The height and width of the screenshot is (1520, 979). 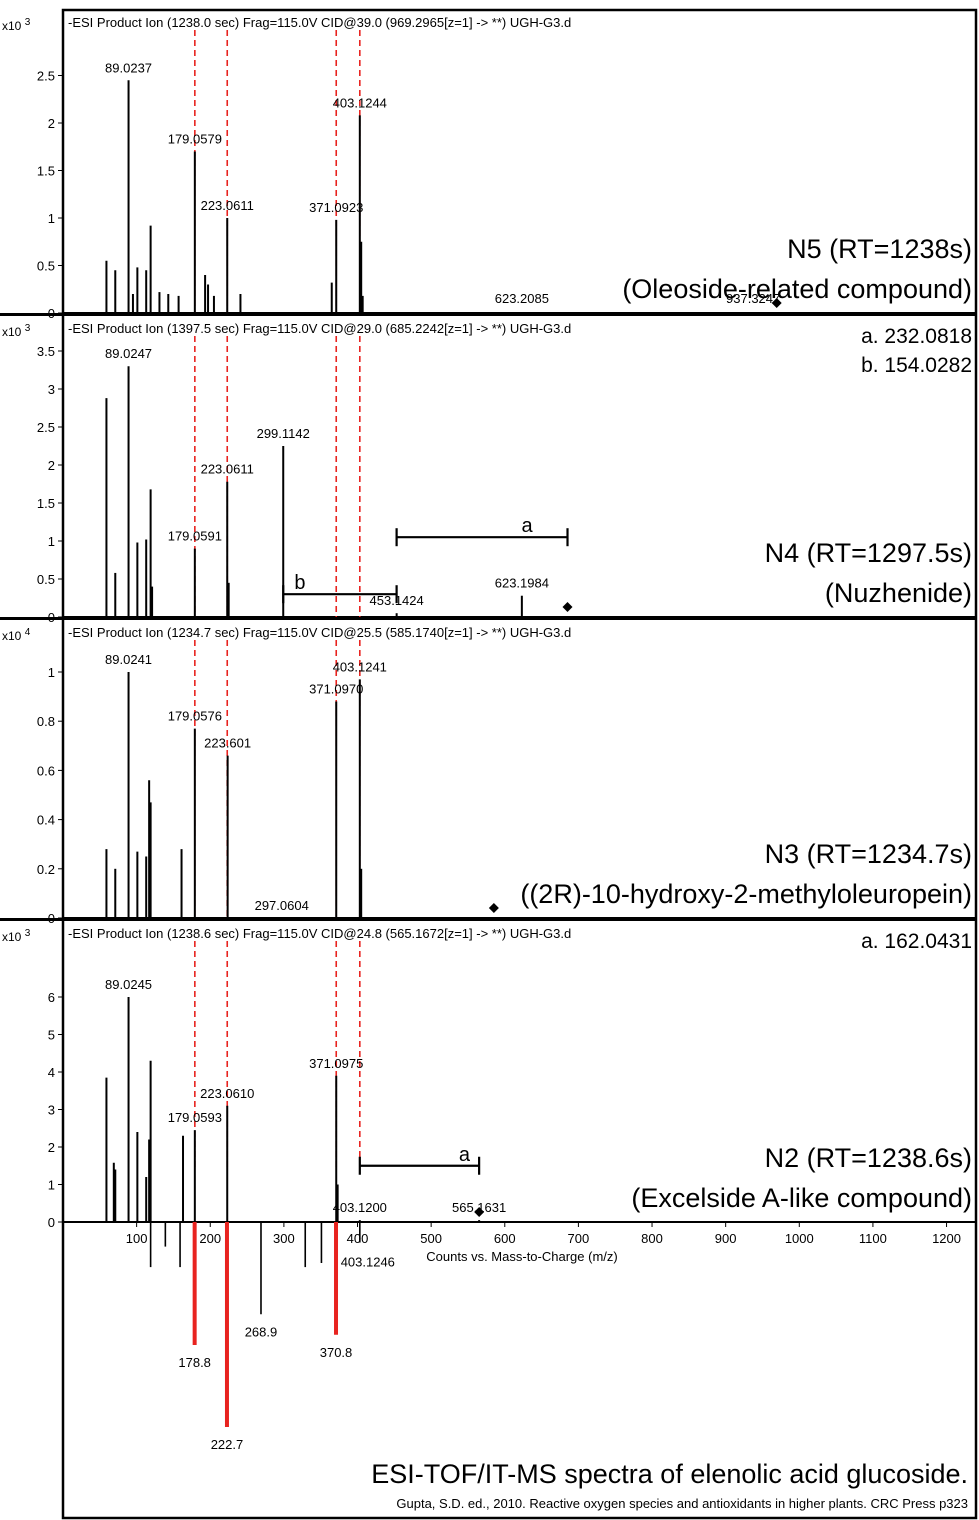 I want to click on x-tick-label: 400, so click(x=358, y=1238).